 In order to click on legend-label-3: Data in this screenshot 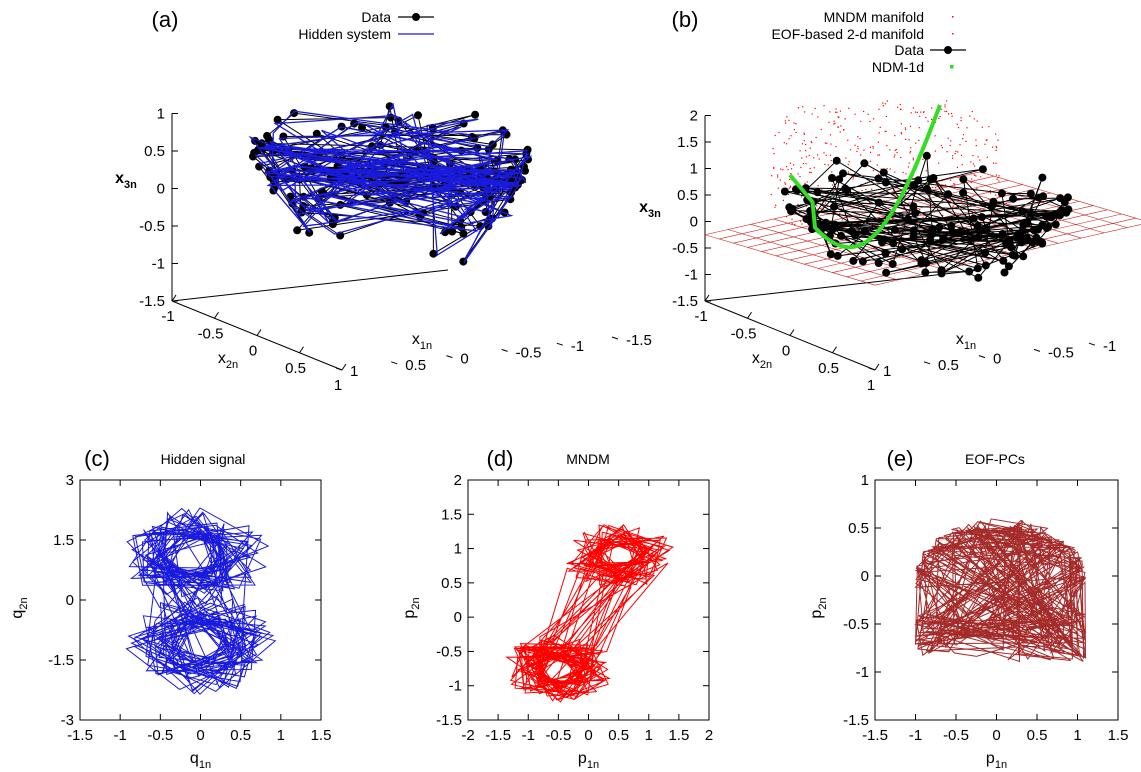, I will do `click(909, 50)`.